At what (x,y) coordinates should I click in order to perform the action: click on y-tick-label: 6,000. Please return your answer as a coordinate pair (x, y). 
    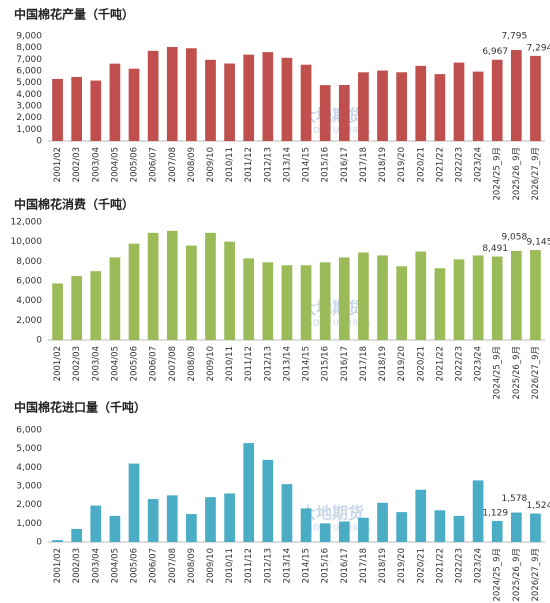
    Looking at the image, I should click on (29, 72).